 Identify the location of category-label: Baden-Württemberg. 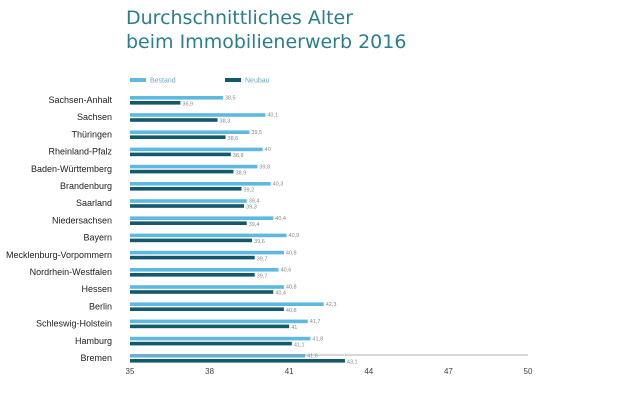
(71, 169).